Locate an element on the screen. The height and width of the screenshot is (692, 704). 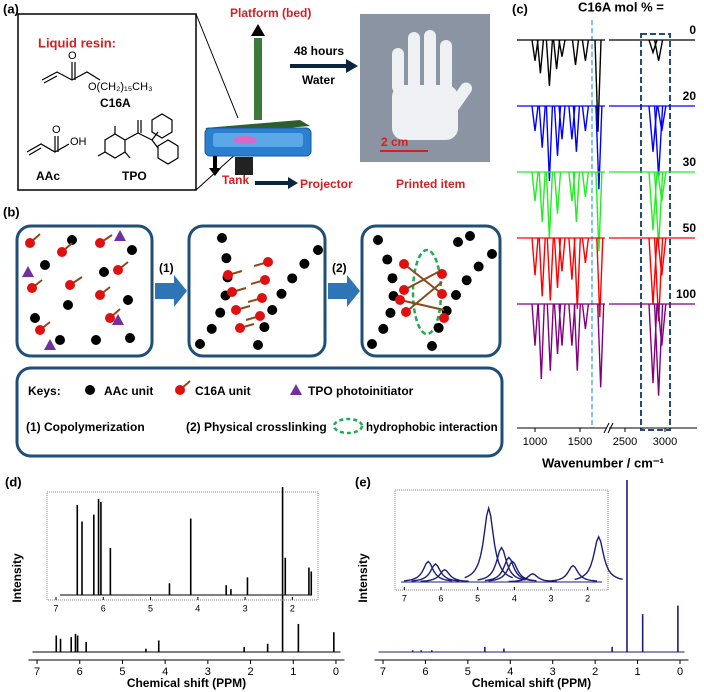
scale-label: 2 cm is located at coordinates (394, 142).